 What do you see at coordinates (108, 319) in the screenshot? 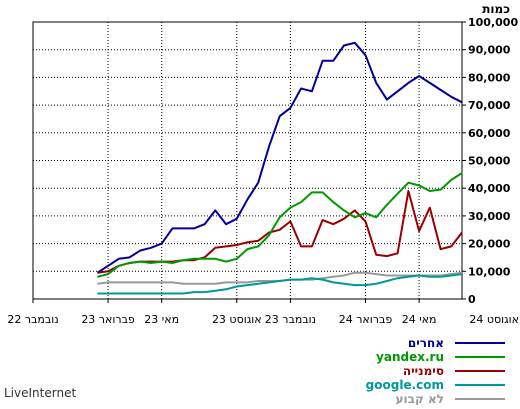
I see `x-tick-label: פברואר 23` at bounding box center [108, 319].